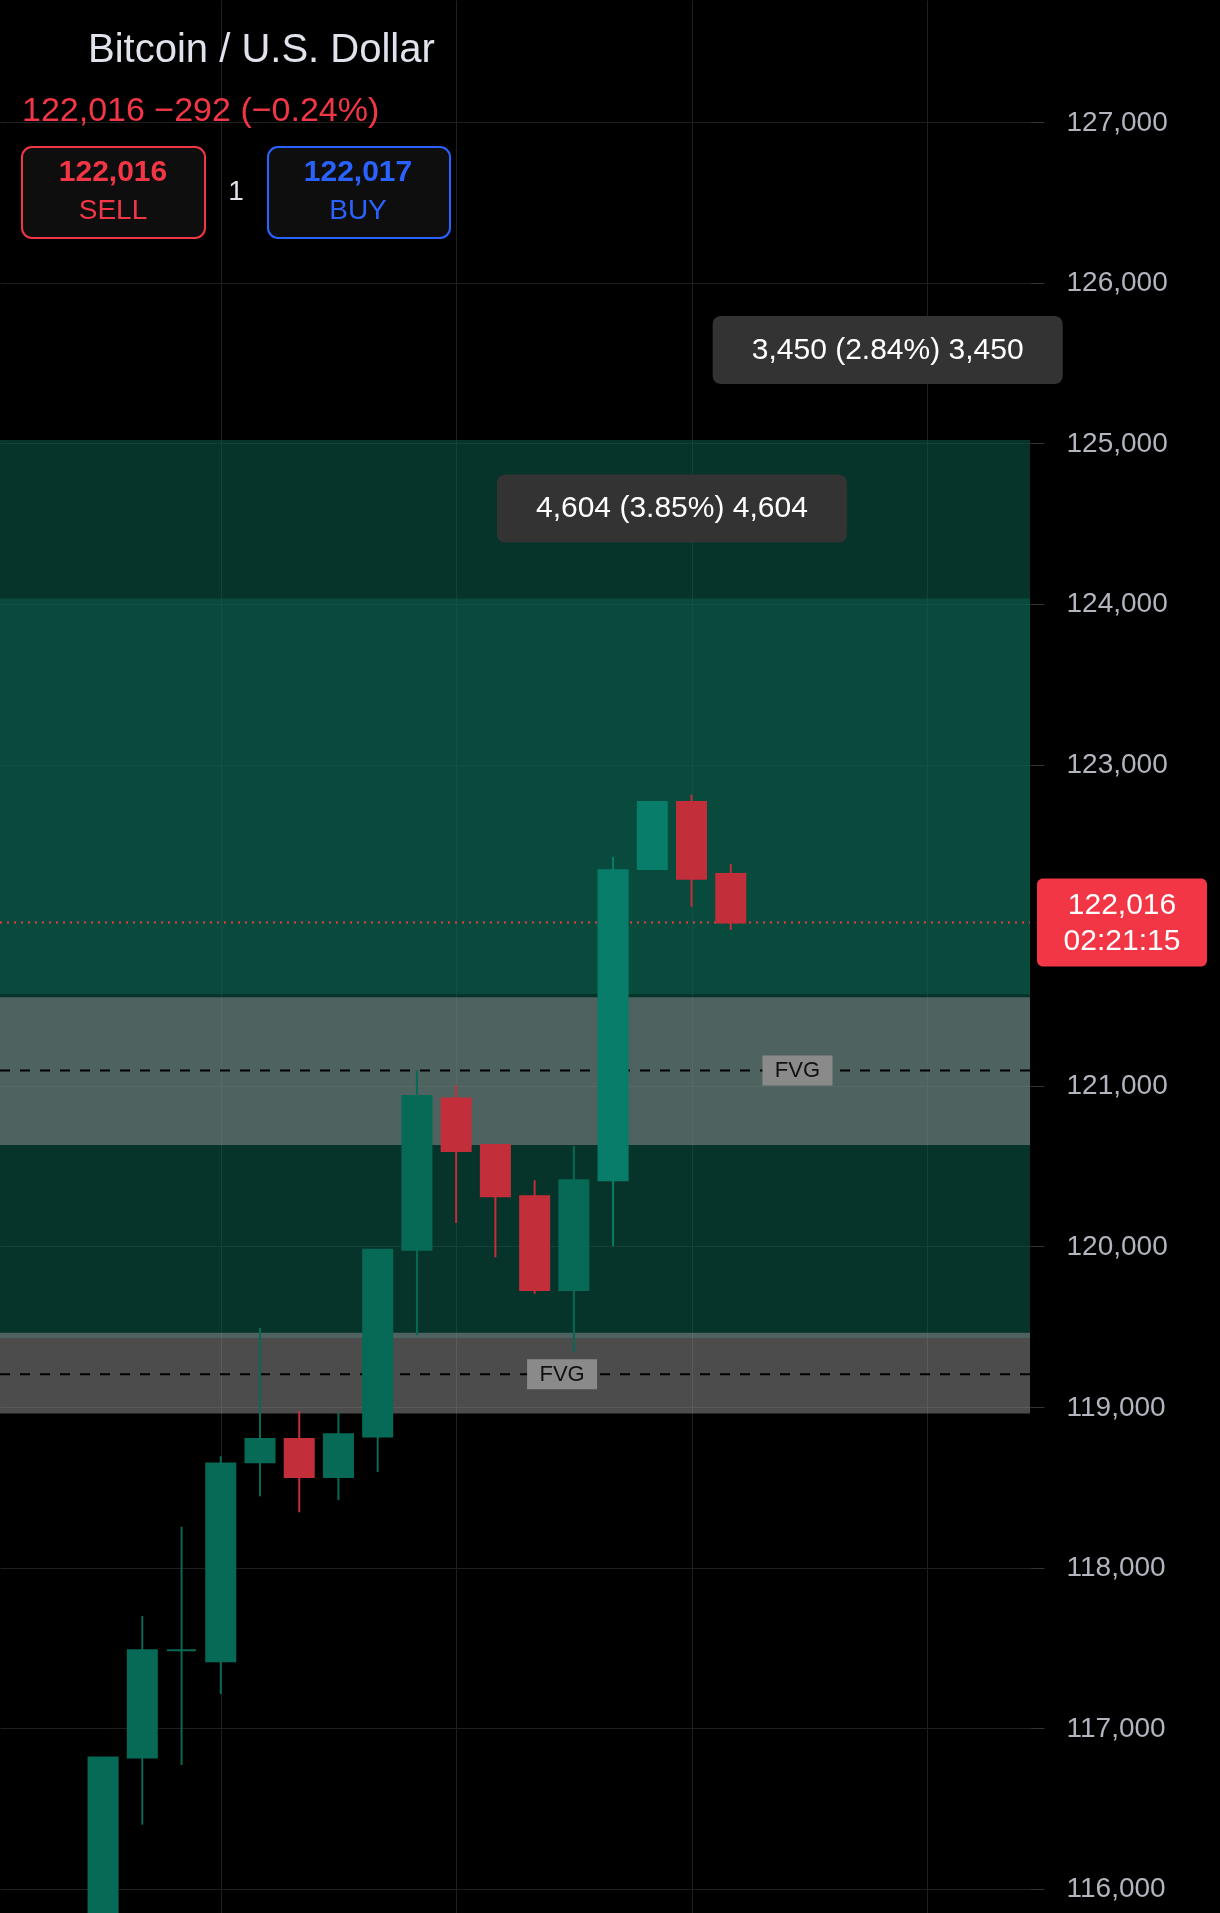  Describe the element at coordinates (358, 170) in the screenshot. I see `annotation: 122,017` at that location.